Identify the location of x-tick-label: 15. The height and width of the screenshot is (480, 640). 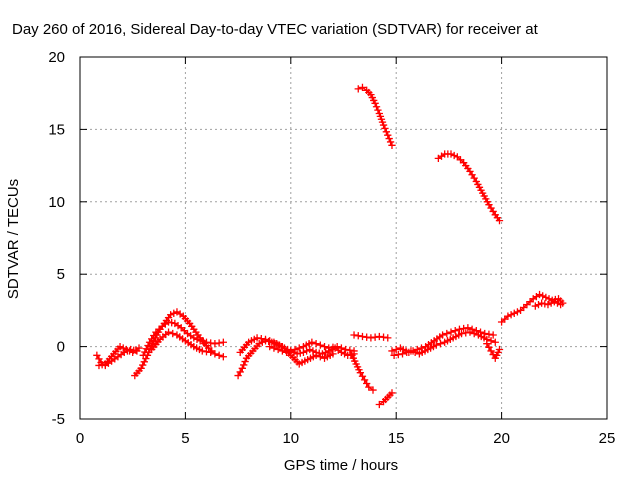
(396, 438).